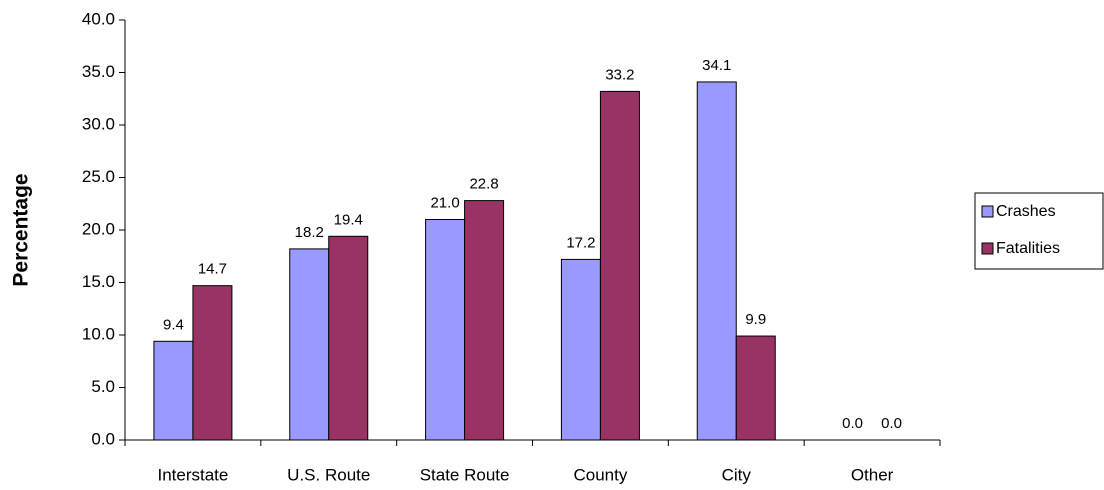  I want to click on value-label: 17.2, so click(580, 242).